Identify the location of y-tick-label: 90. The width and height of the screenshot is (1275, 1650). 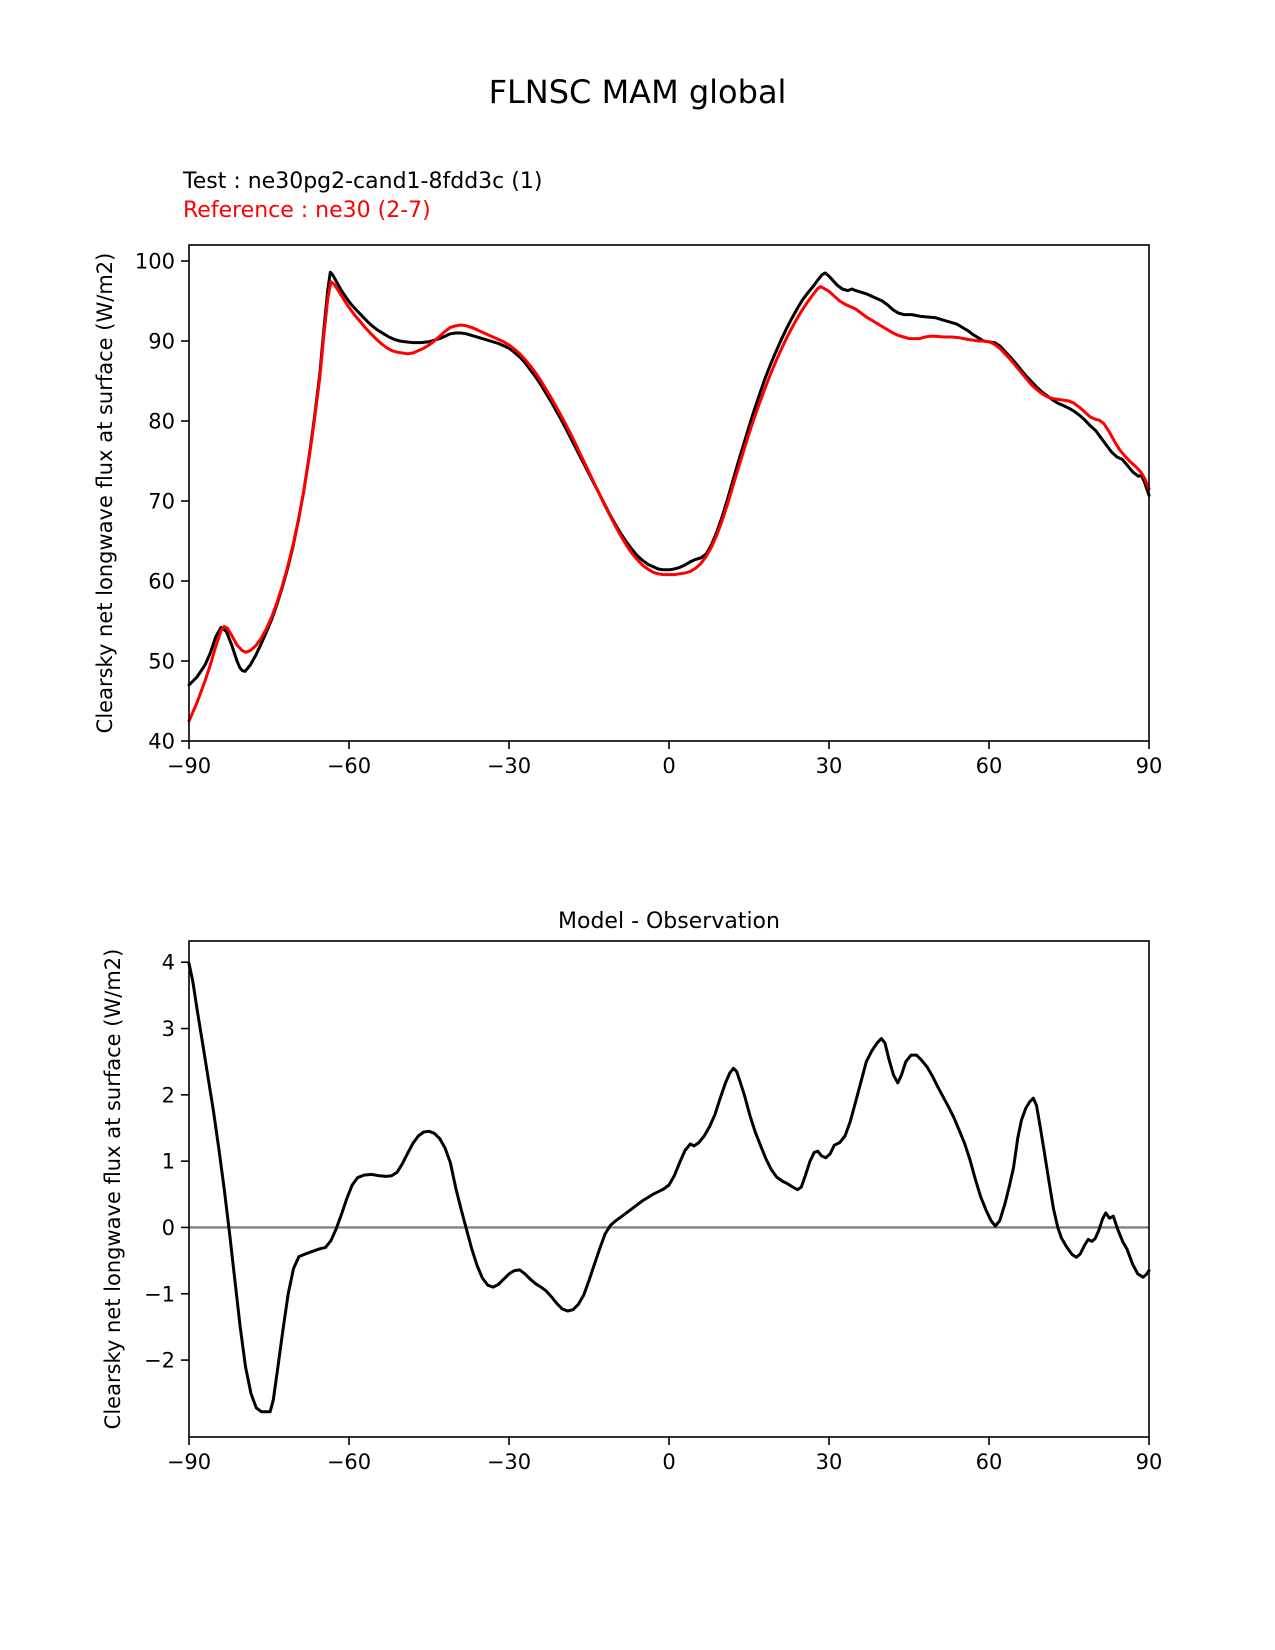
(161, 342).